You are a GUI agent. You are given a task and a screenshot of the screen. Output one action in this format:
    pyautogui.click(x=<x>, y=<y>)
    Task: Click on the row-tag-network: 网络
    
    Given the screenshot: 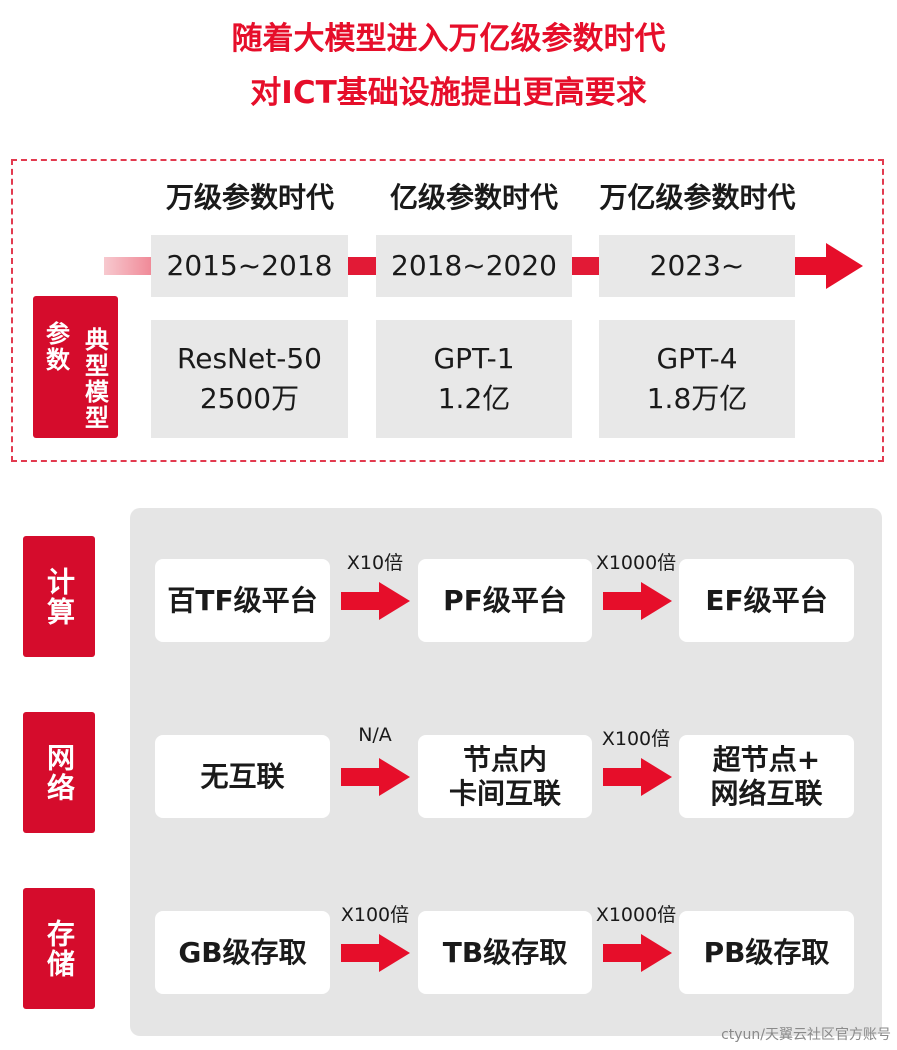 What is the action you would take?
    pyautogui.click(x=59, y=772)
    